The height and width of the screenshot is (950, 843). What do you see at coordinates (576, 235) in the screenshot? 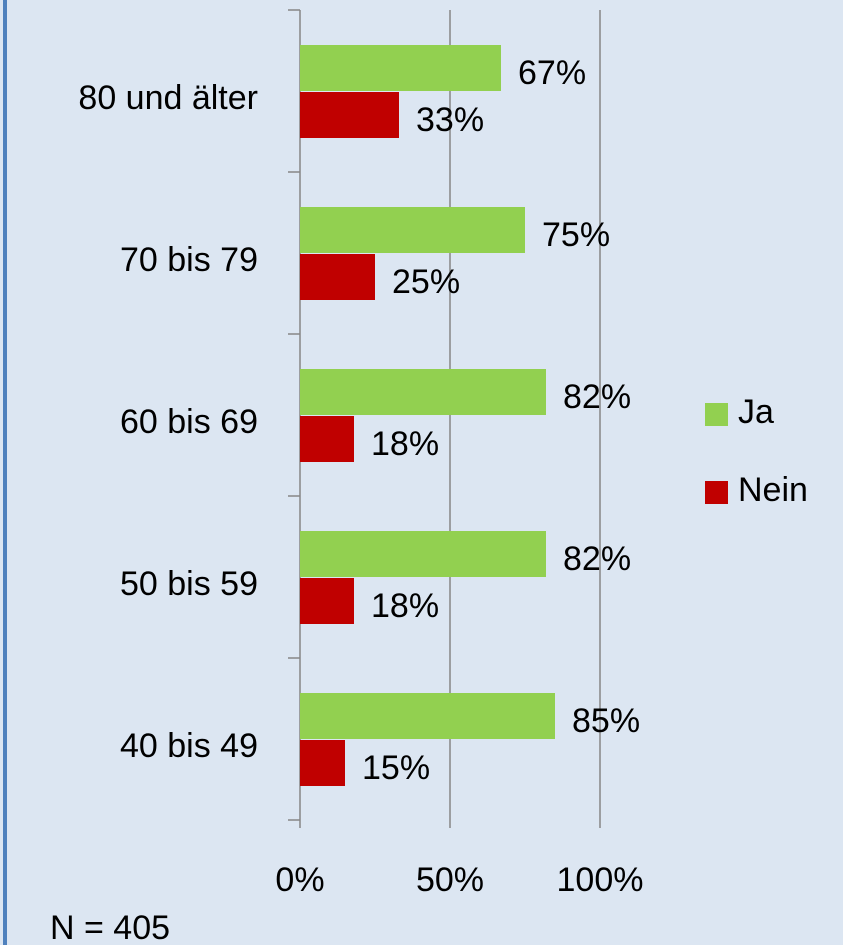
I see `value-label: 75%` at bounding box center [576, 235].